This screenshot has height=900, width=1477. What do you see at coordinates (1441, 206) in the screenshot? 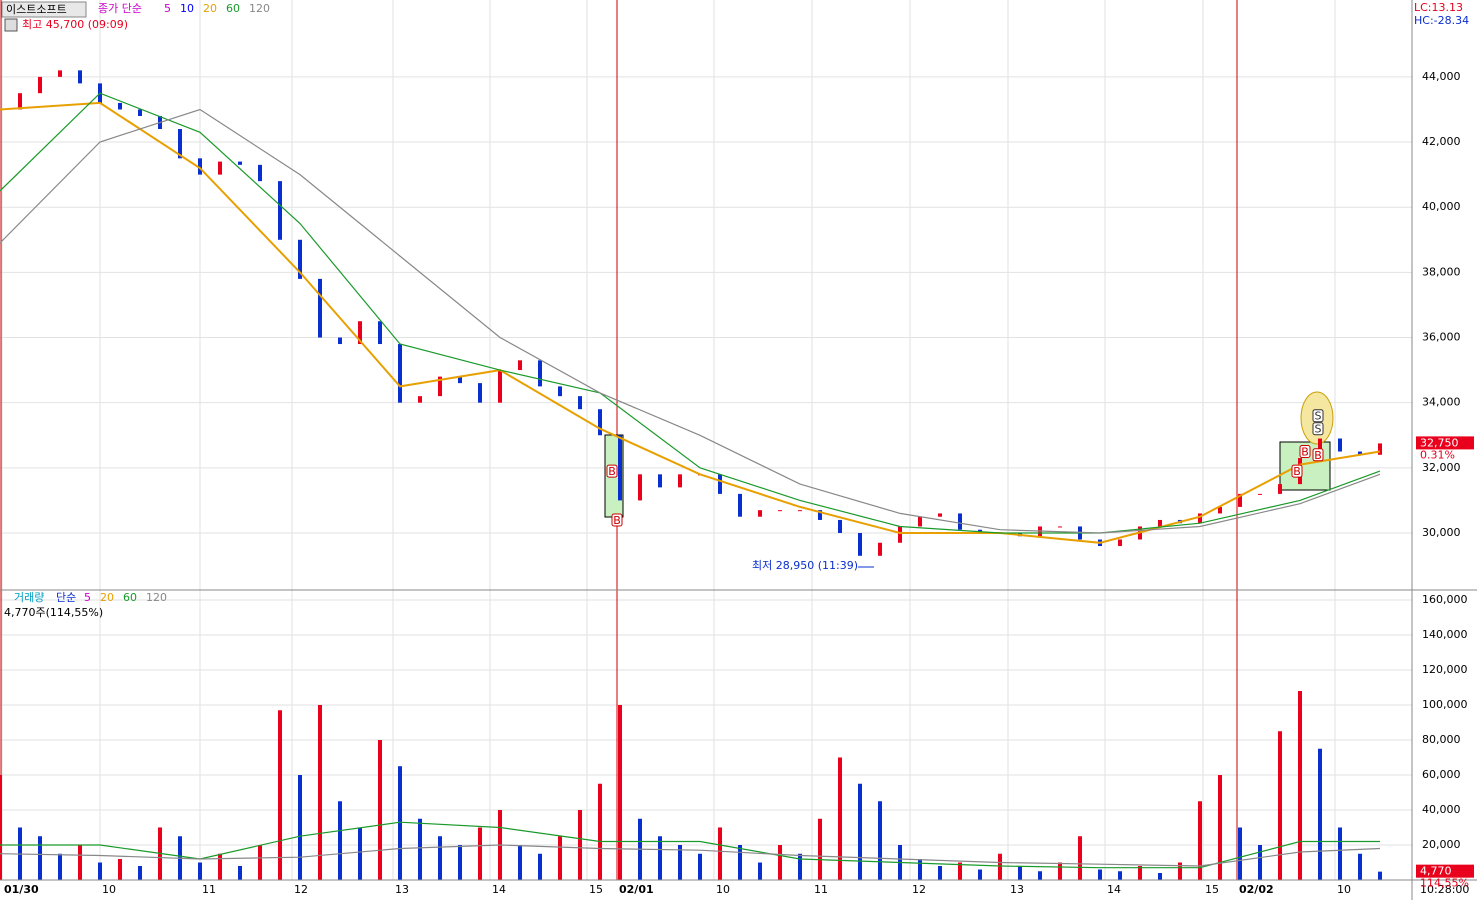
I see `y-tick-label: 40,000` at bounding box center [1441, 206].